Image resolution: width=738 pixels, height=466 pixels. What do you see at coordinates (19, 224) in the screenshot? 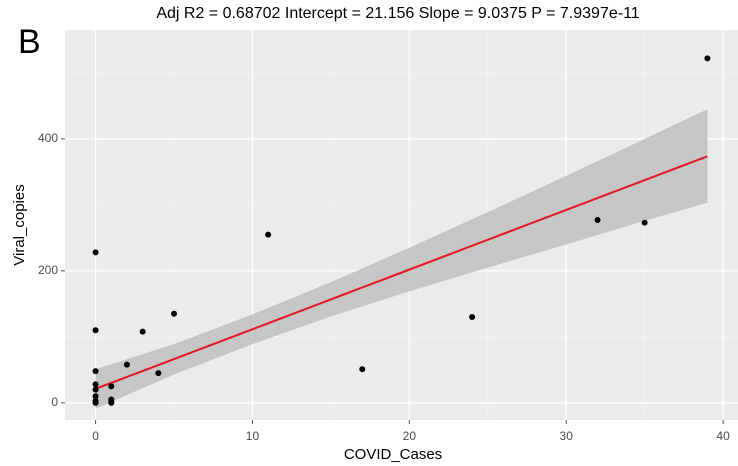
I see `y-axis-title: Viral_copies` at bounding box center [19, 224].